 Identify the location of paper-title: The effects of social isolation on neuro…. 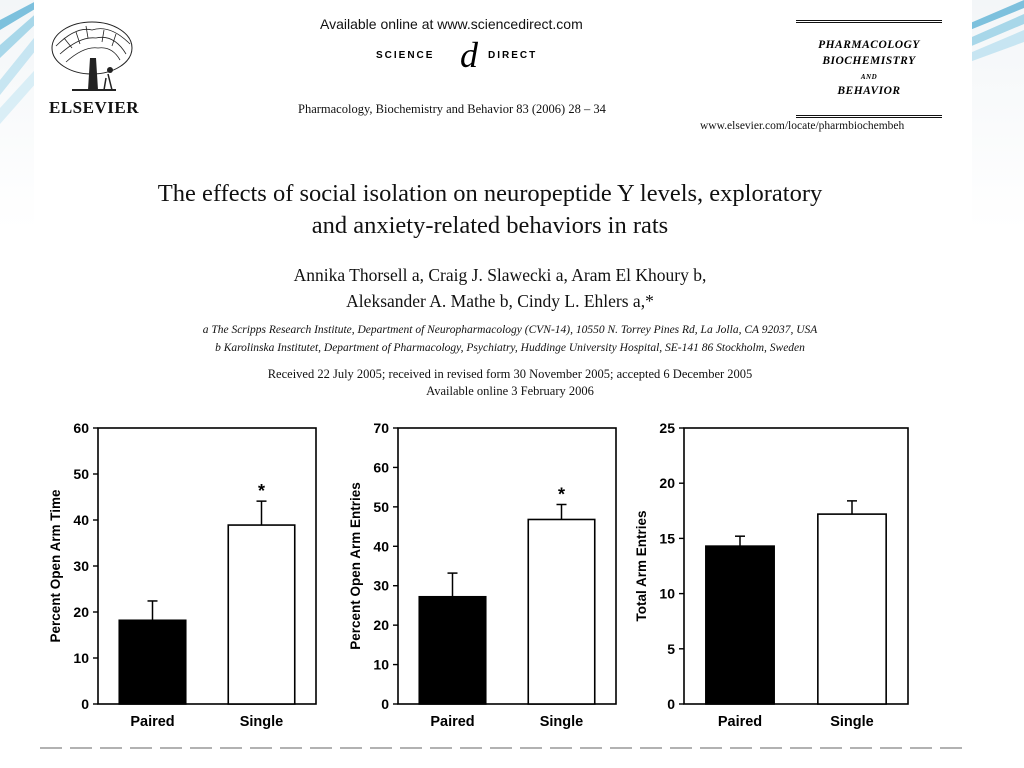
(490, 210).